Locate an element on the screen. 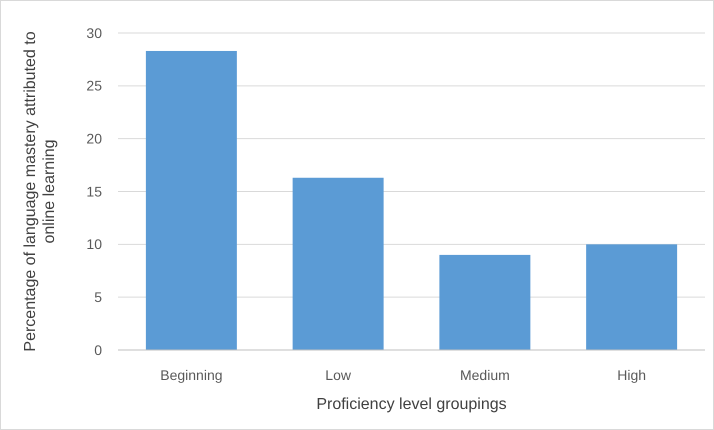 The image size is (714, 430). x-tick-label: Beginning is located at coordinates (191, 375).